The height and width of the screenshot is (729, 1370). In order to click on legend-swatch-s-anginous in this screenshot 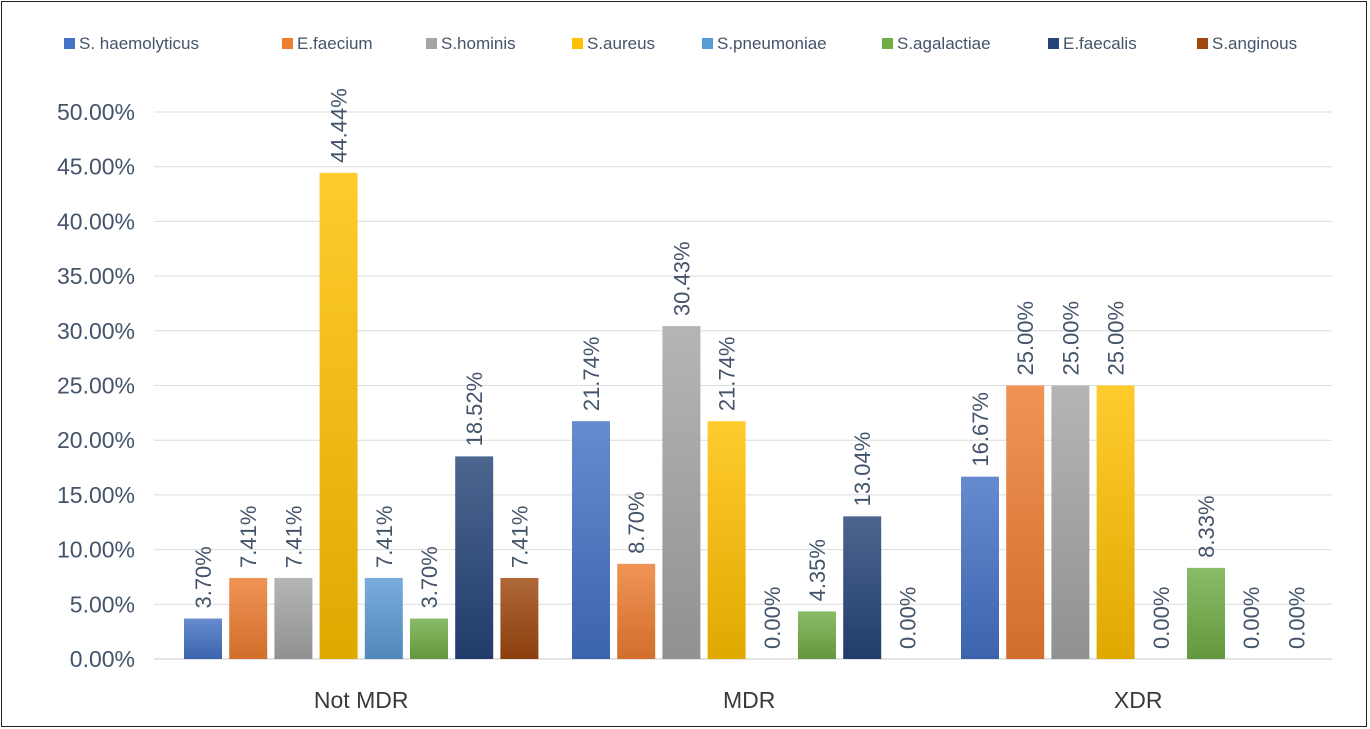, I will do `click(1202, 43)`.